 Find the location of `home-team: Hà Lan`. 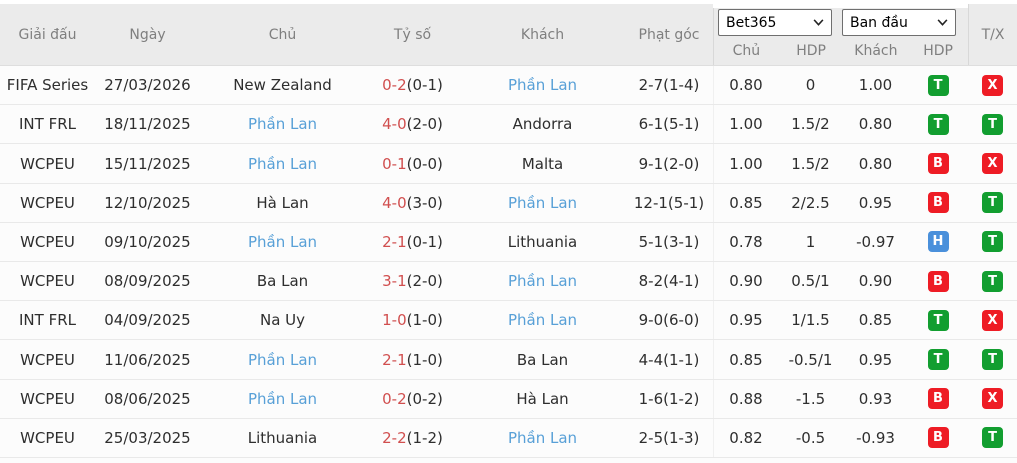

home-team: Hà Lan is located at coordinates (282, 202).